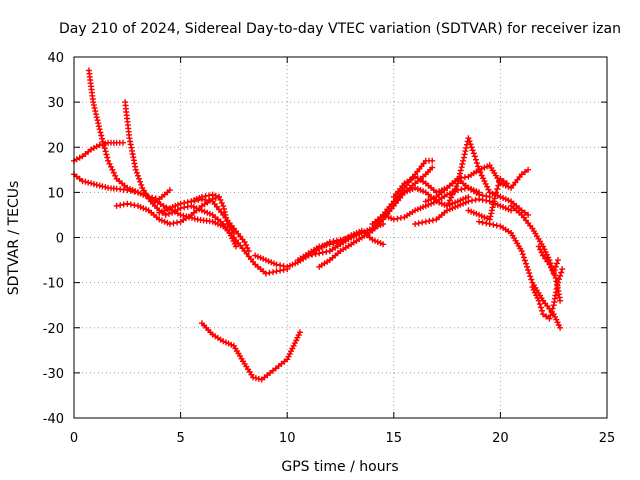  Describe the element at coordinates (53, 374) in the screenshot. I see `y-tick-label: -30` at that location.